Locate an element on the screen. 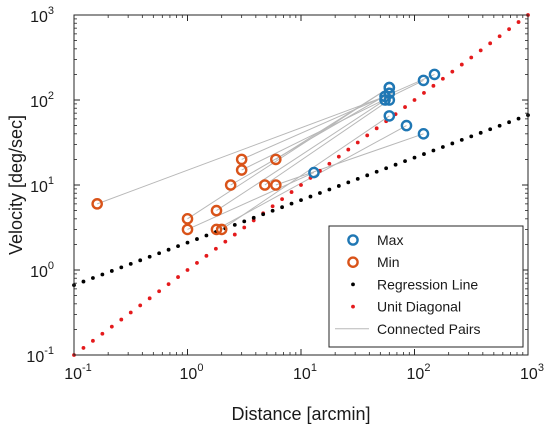 This screenshot has height=431, width=550. legend-marker-max is located at coordinates (353, 240).